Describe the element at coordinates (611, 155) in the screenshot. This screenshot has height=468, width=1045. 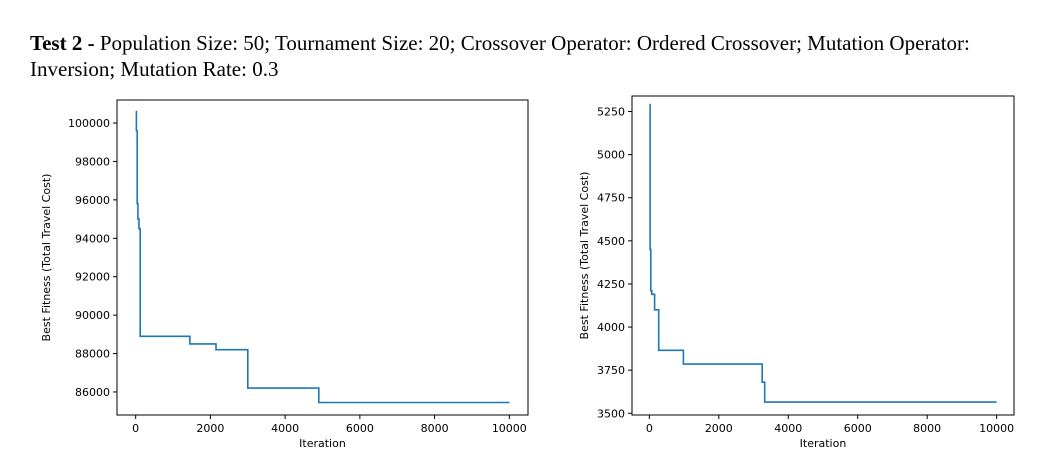
I see `y-tick-label: 5000` at that location.